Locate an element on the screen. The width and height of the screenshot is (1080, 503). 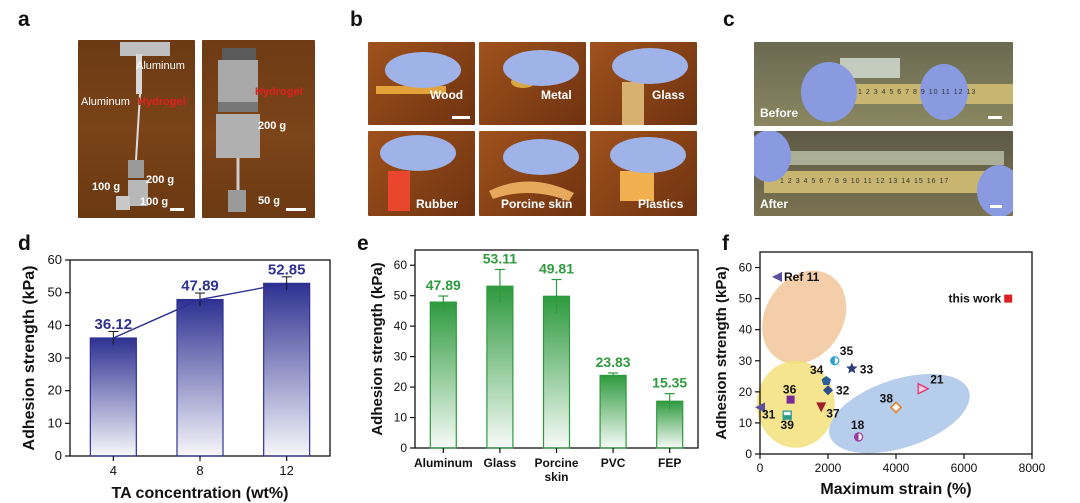
substrate-photo-glass: Glass is located at coordinates (643, 83).